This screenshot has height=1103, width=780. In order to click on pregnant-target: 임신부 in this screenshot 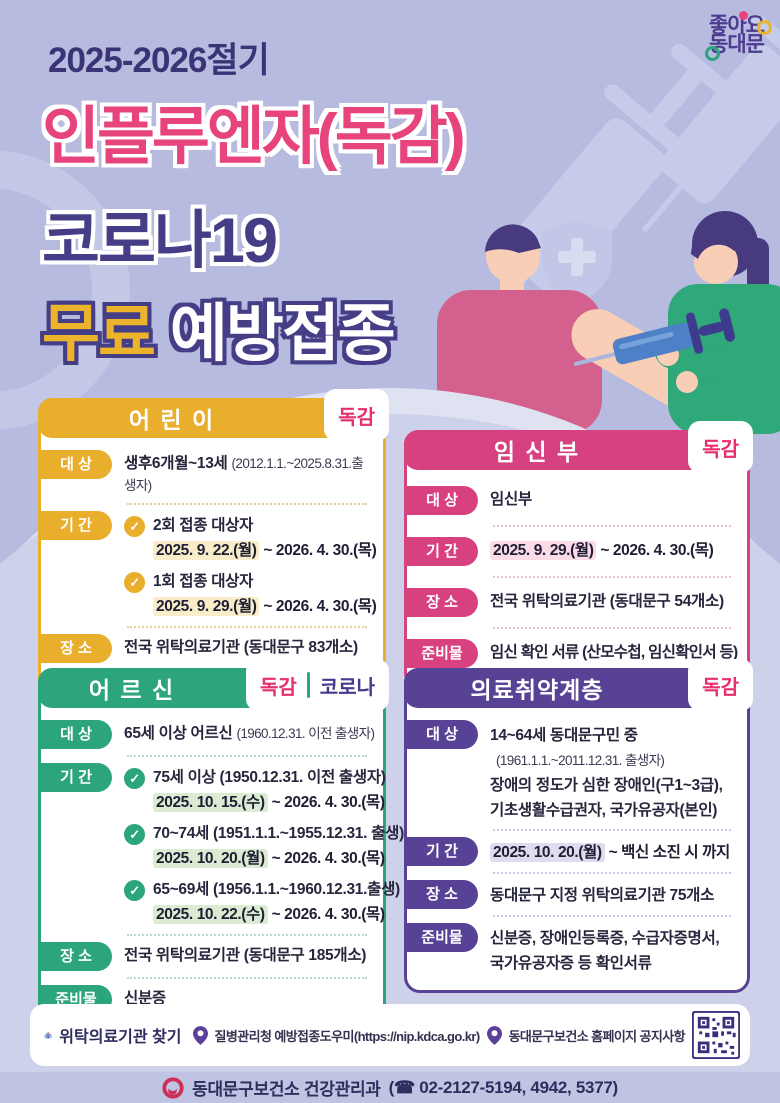, I will do `click(511, 499)`.